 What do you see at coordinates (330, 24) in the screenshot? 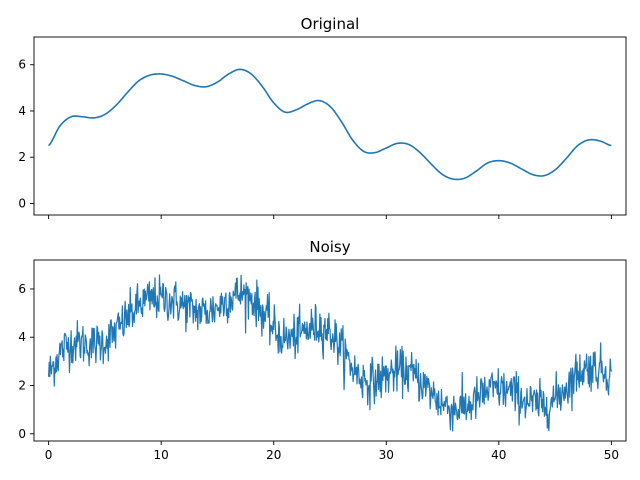
I see `chart-title-original: Original` at bounding box center [330, 24].